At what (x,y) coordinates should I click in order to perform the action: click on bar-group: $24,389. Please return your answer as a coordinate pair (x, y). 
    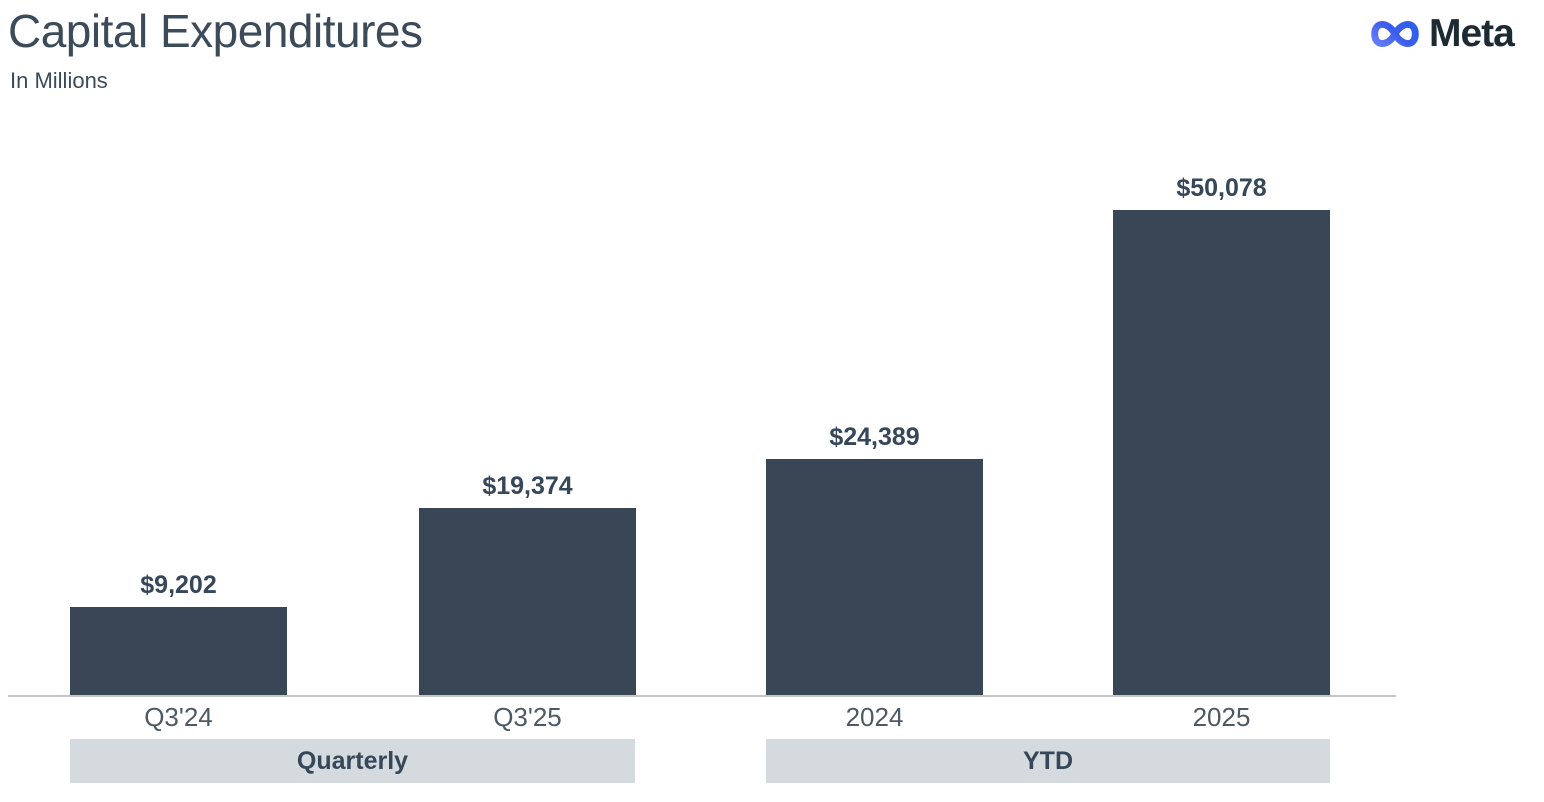
    Looking at the image, I should click on (874, 559).